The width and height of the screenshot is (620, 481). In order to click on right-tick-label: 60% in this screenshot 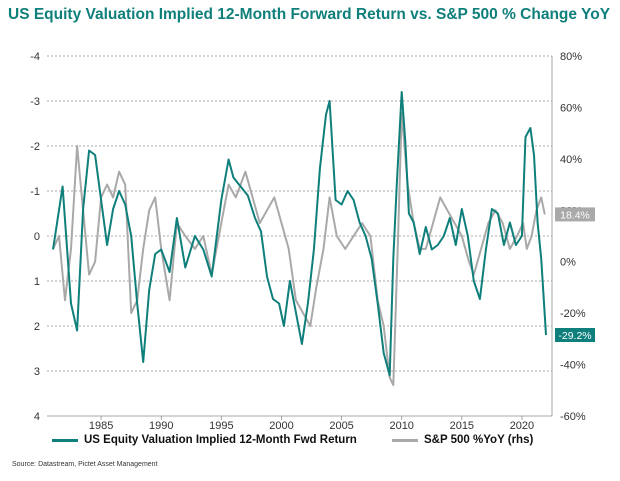, I will do `click(571, 108)`.